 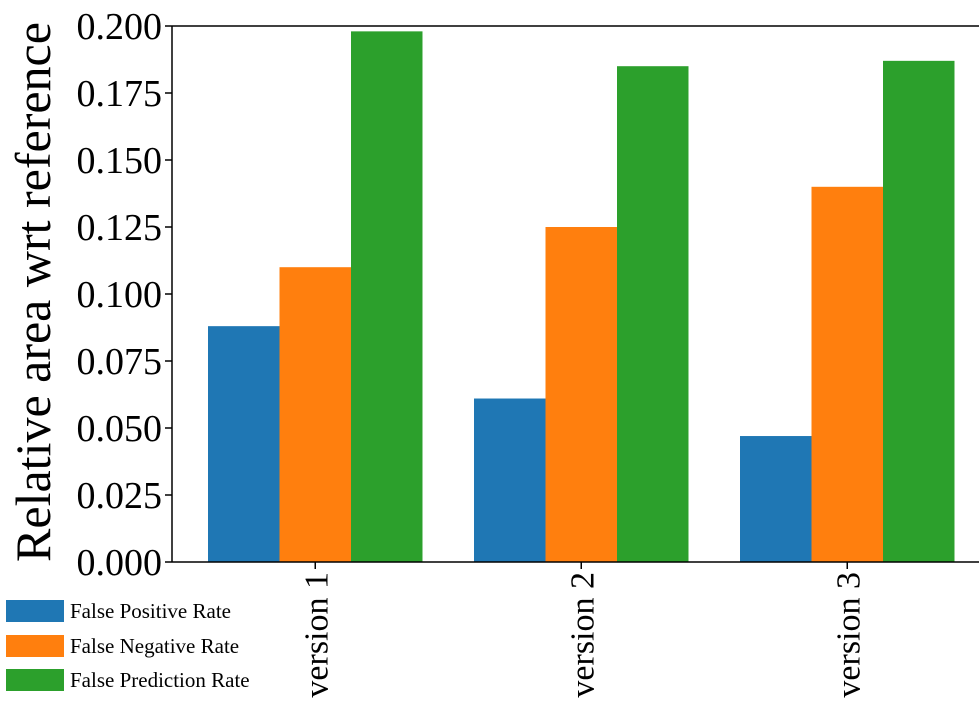 What do you see at coordinates (120, 94) in the screenshot?
I see `y-tick-label: 0.175` at bounding box center [120, 94].